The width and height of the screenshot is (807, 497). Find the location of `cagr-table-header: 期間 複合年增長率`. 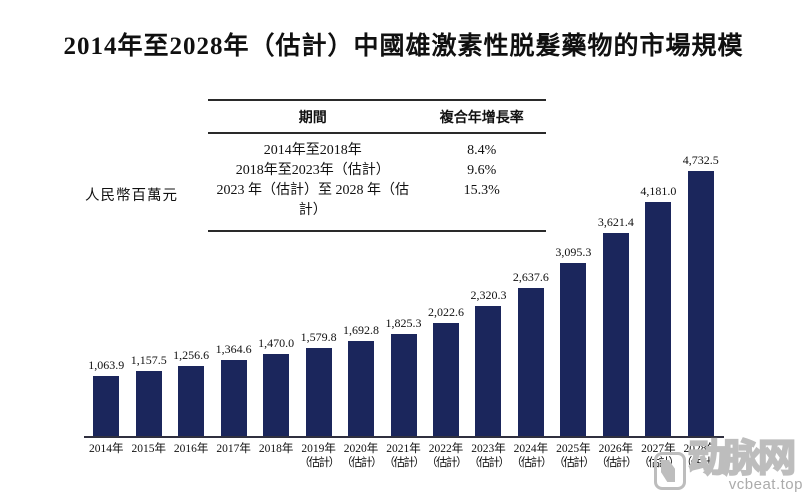

cagr-table-header: 期間 複合年增長率 is located at coordinates (377, 117).